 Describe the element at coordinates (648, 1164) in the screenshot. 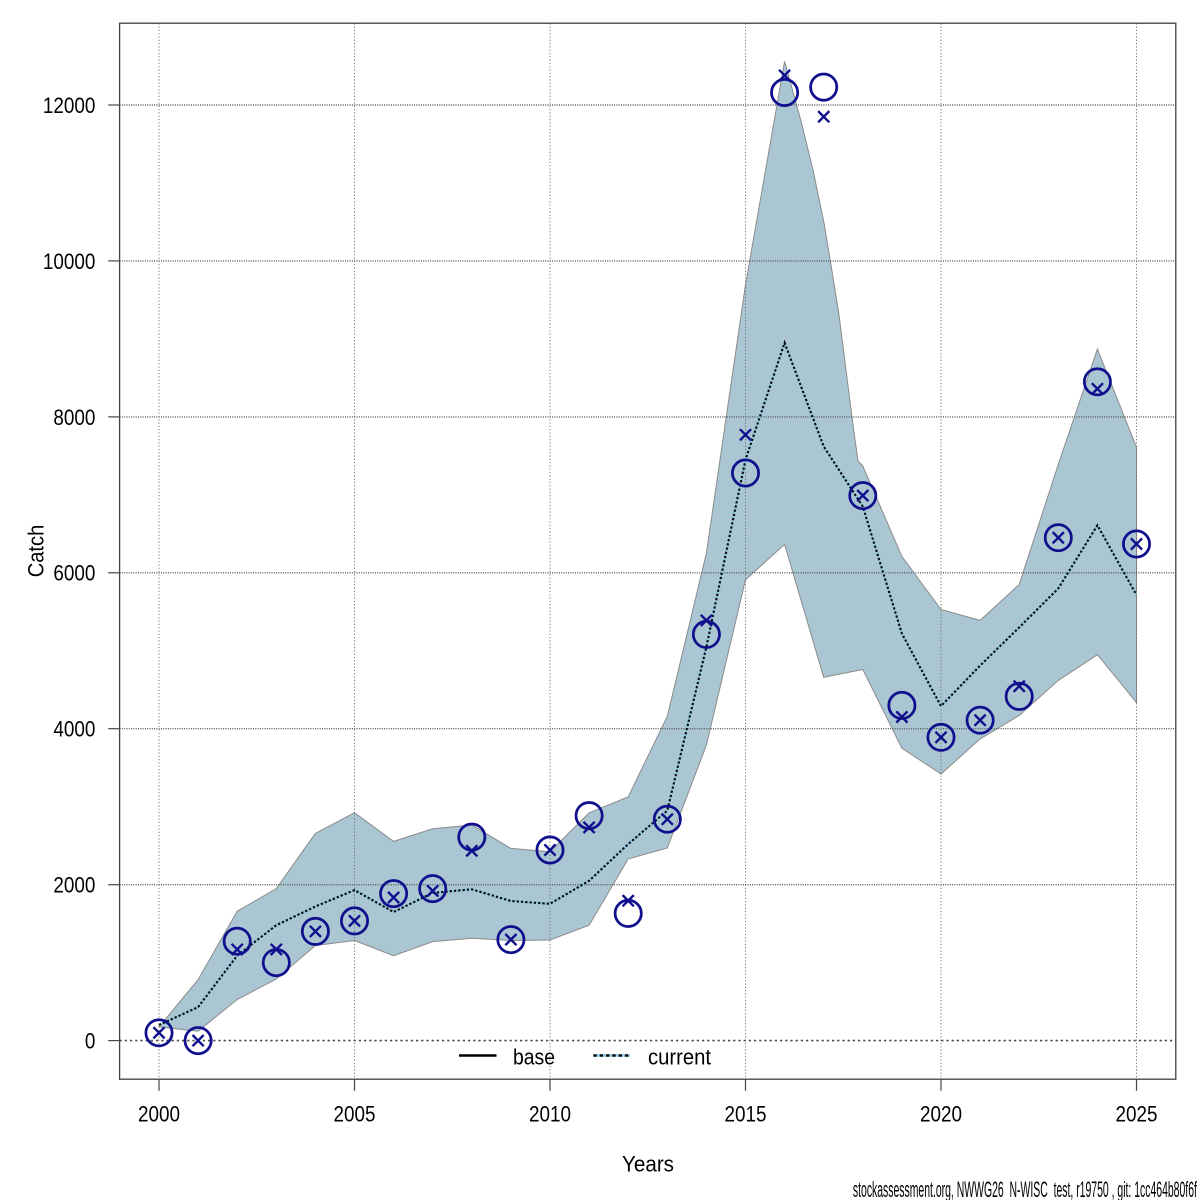

I see `svg-text: Years` at that location.